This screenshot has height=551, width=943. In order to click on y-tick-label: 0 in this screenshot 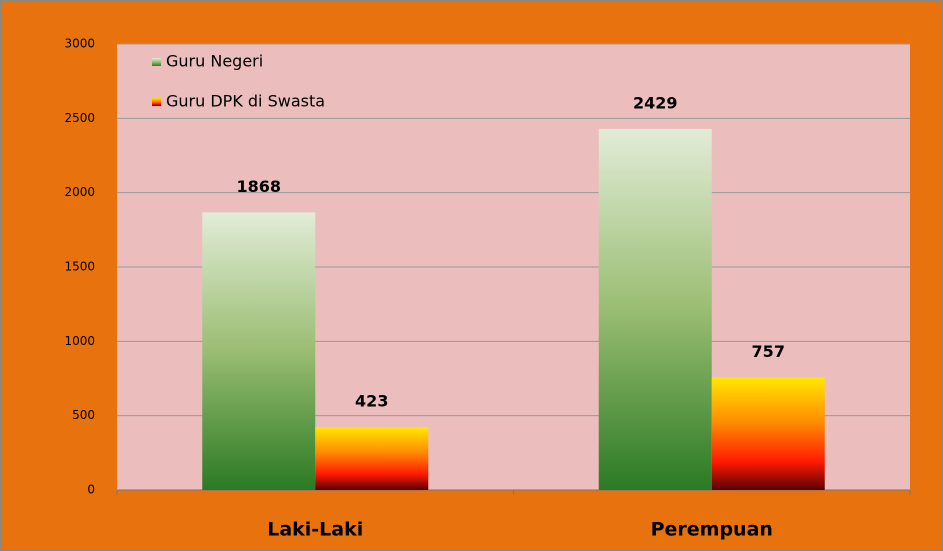, I will do `click(91, 490)`.